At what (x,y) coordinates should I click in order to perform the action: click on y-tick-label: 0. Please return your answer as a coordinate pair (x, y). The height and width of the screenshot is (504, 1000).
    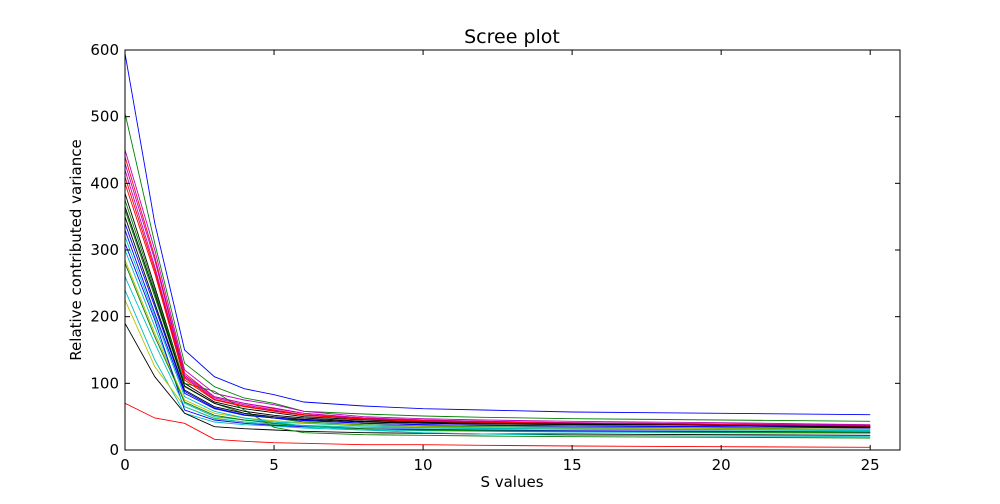
    Looking at the image, I should click on (114, 450).